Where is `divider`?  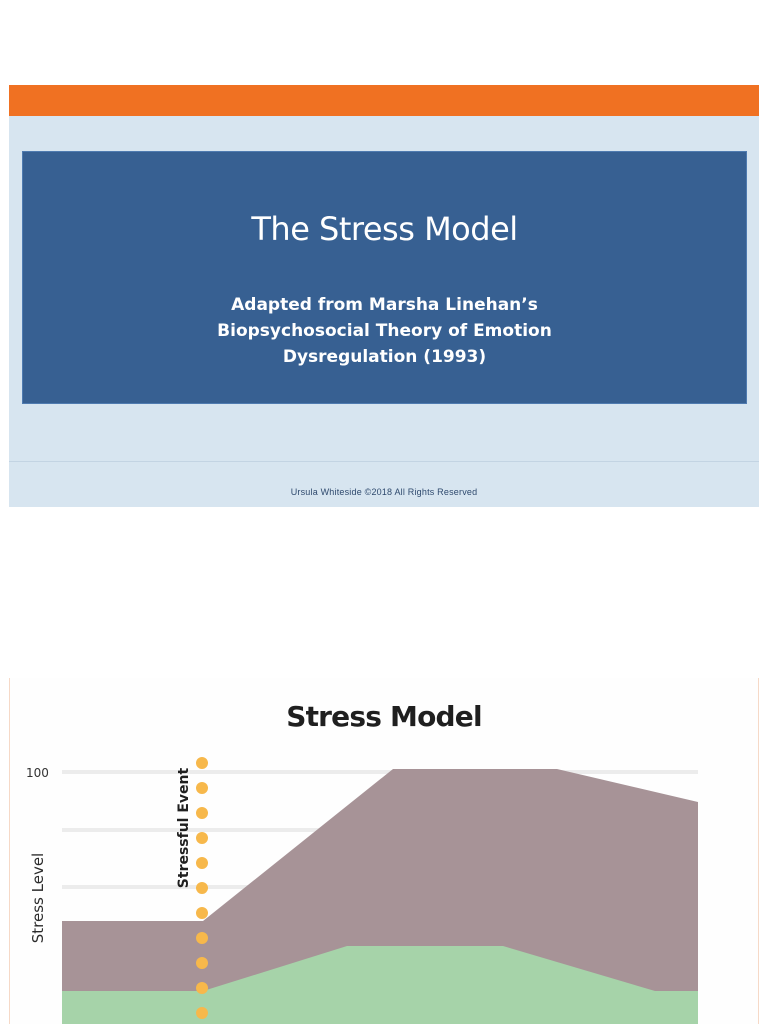 divider is located at coordinates (384, 461).